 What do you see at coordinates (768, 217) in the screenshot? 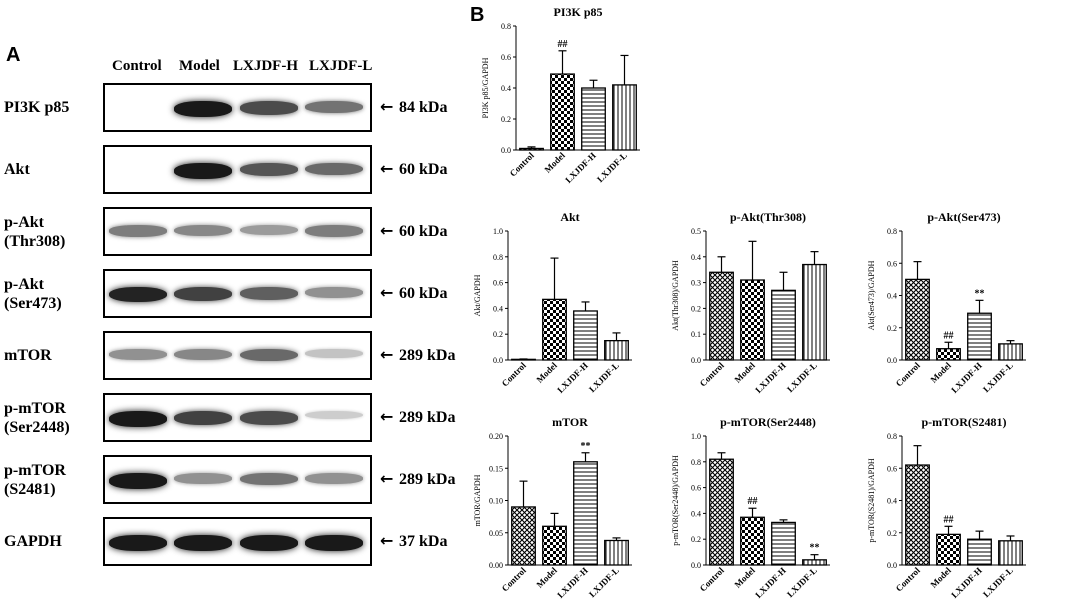
I see `chart-title: p-Akt(Thr308)` at bounding box center [768, 217].